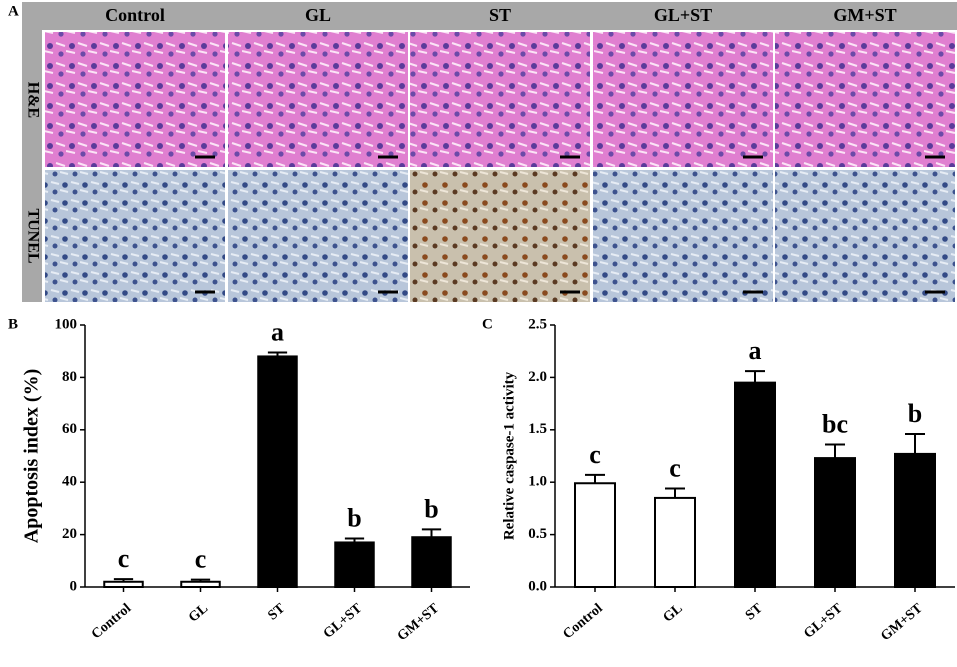 Image resolution: width=957 pixels, height=667 pixels. What do you see at coordinates (537, 586) in the screenshot?
I see `y-tick-label: 0.0` at bounding box center [537, 586].